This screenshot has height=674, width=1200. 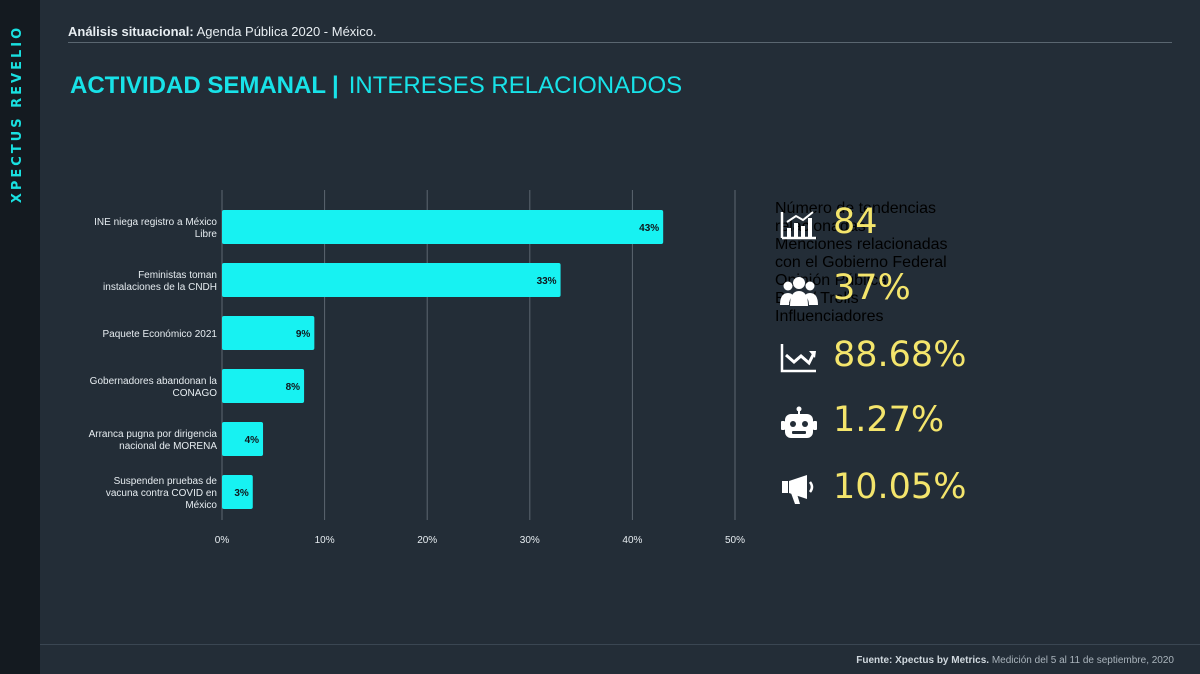 I want to click on category-label: Feministas toman instalaciones de la CNDH, so click(x=160, y=281).